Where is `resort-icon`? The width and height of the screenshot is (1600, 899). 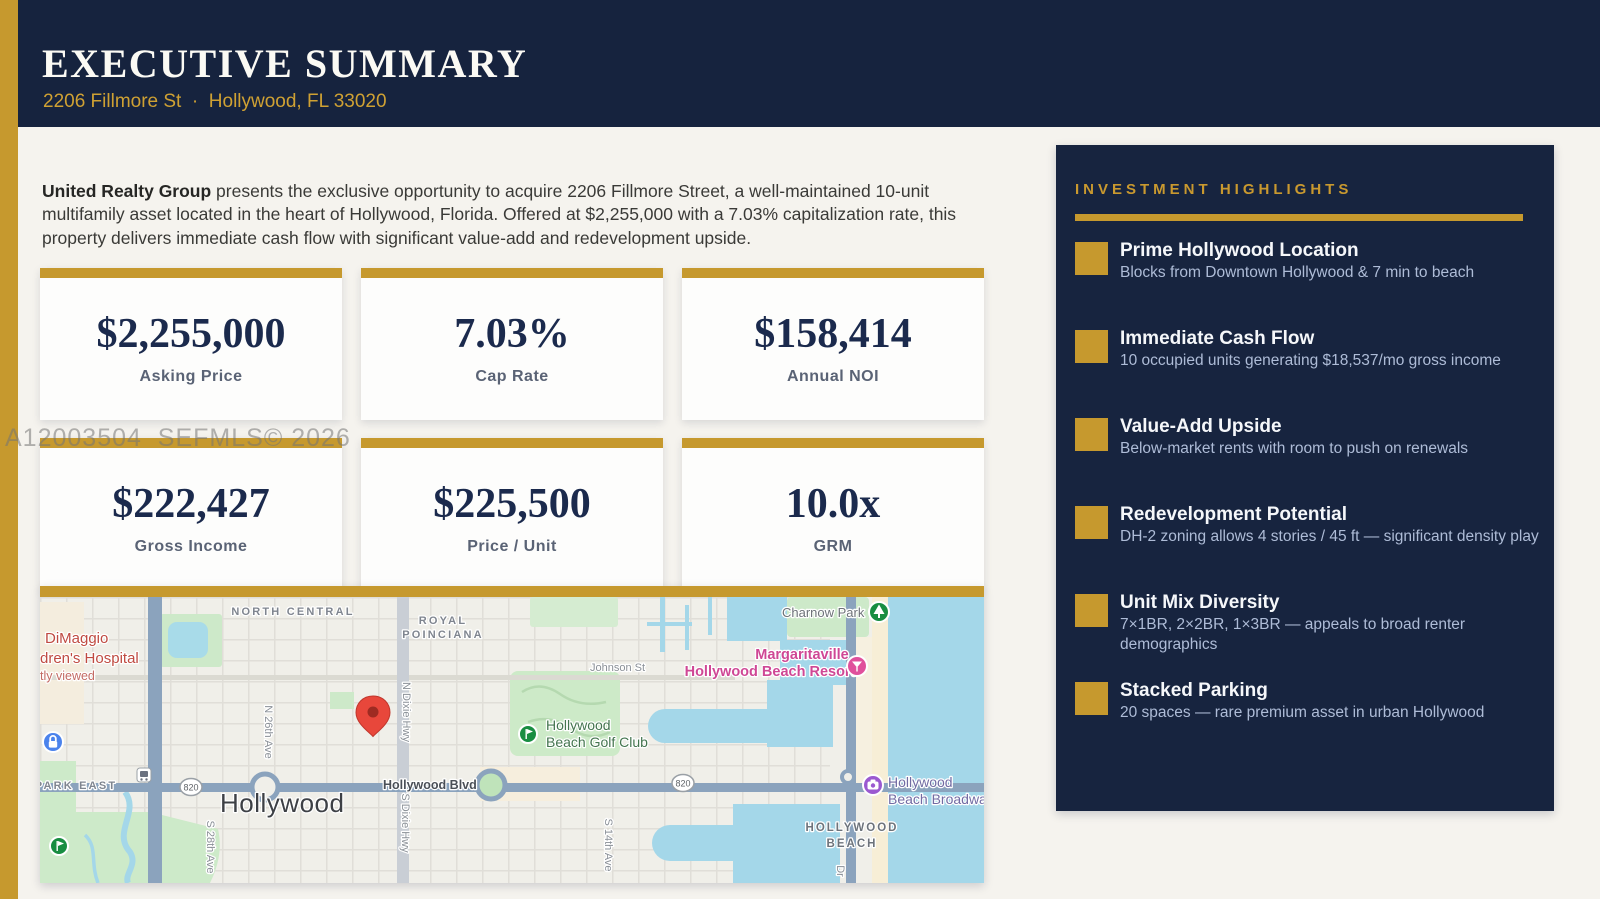
resort-icon is located at coordinates (857, 666).